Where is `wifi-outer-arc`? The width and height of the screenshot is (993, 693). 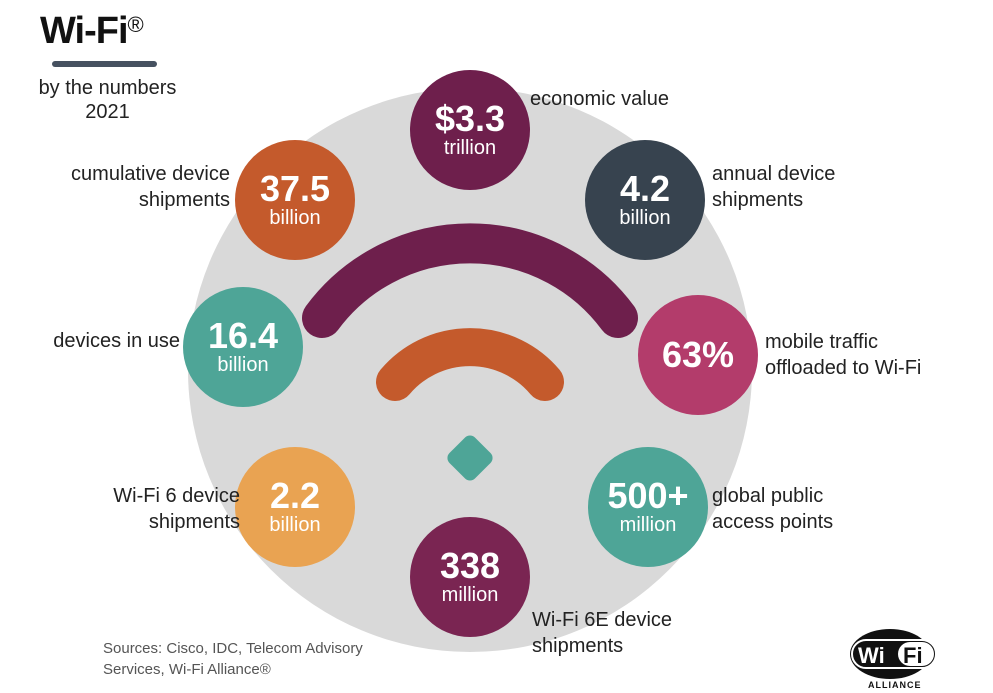
wifi-outer-arc is located at coordinates (470, 280).